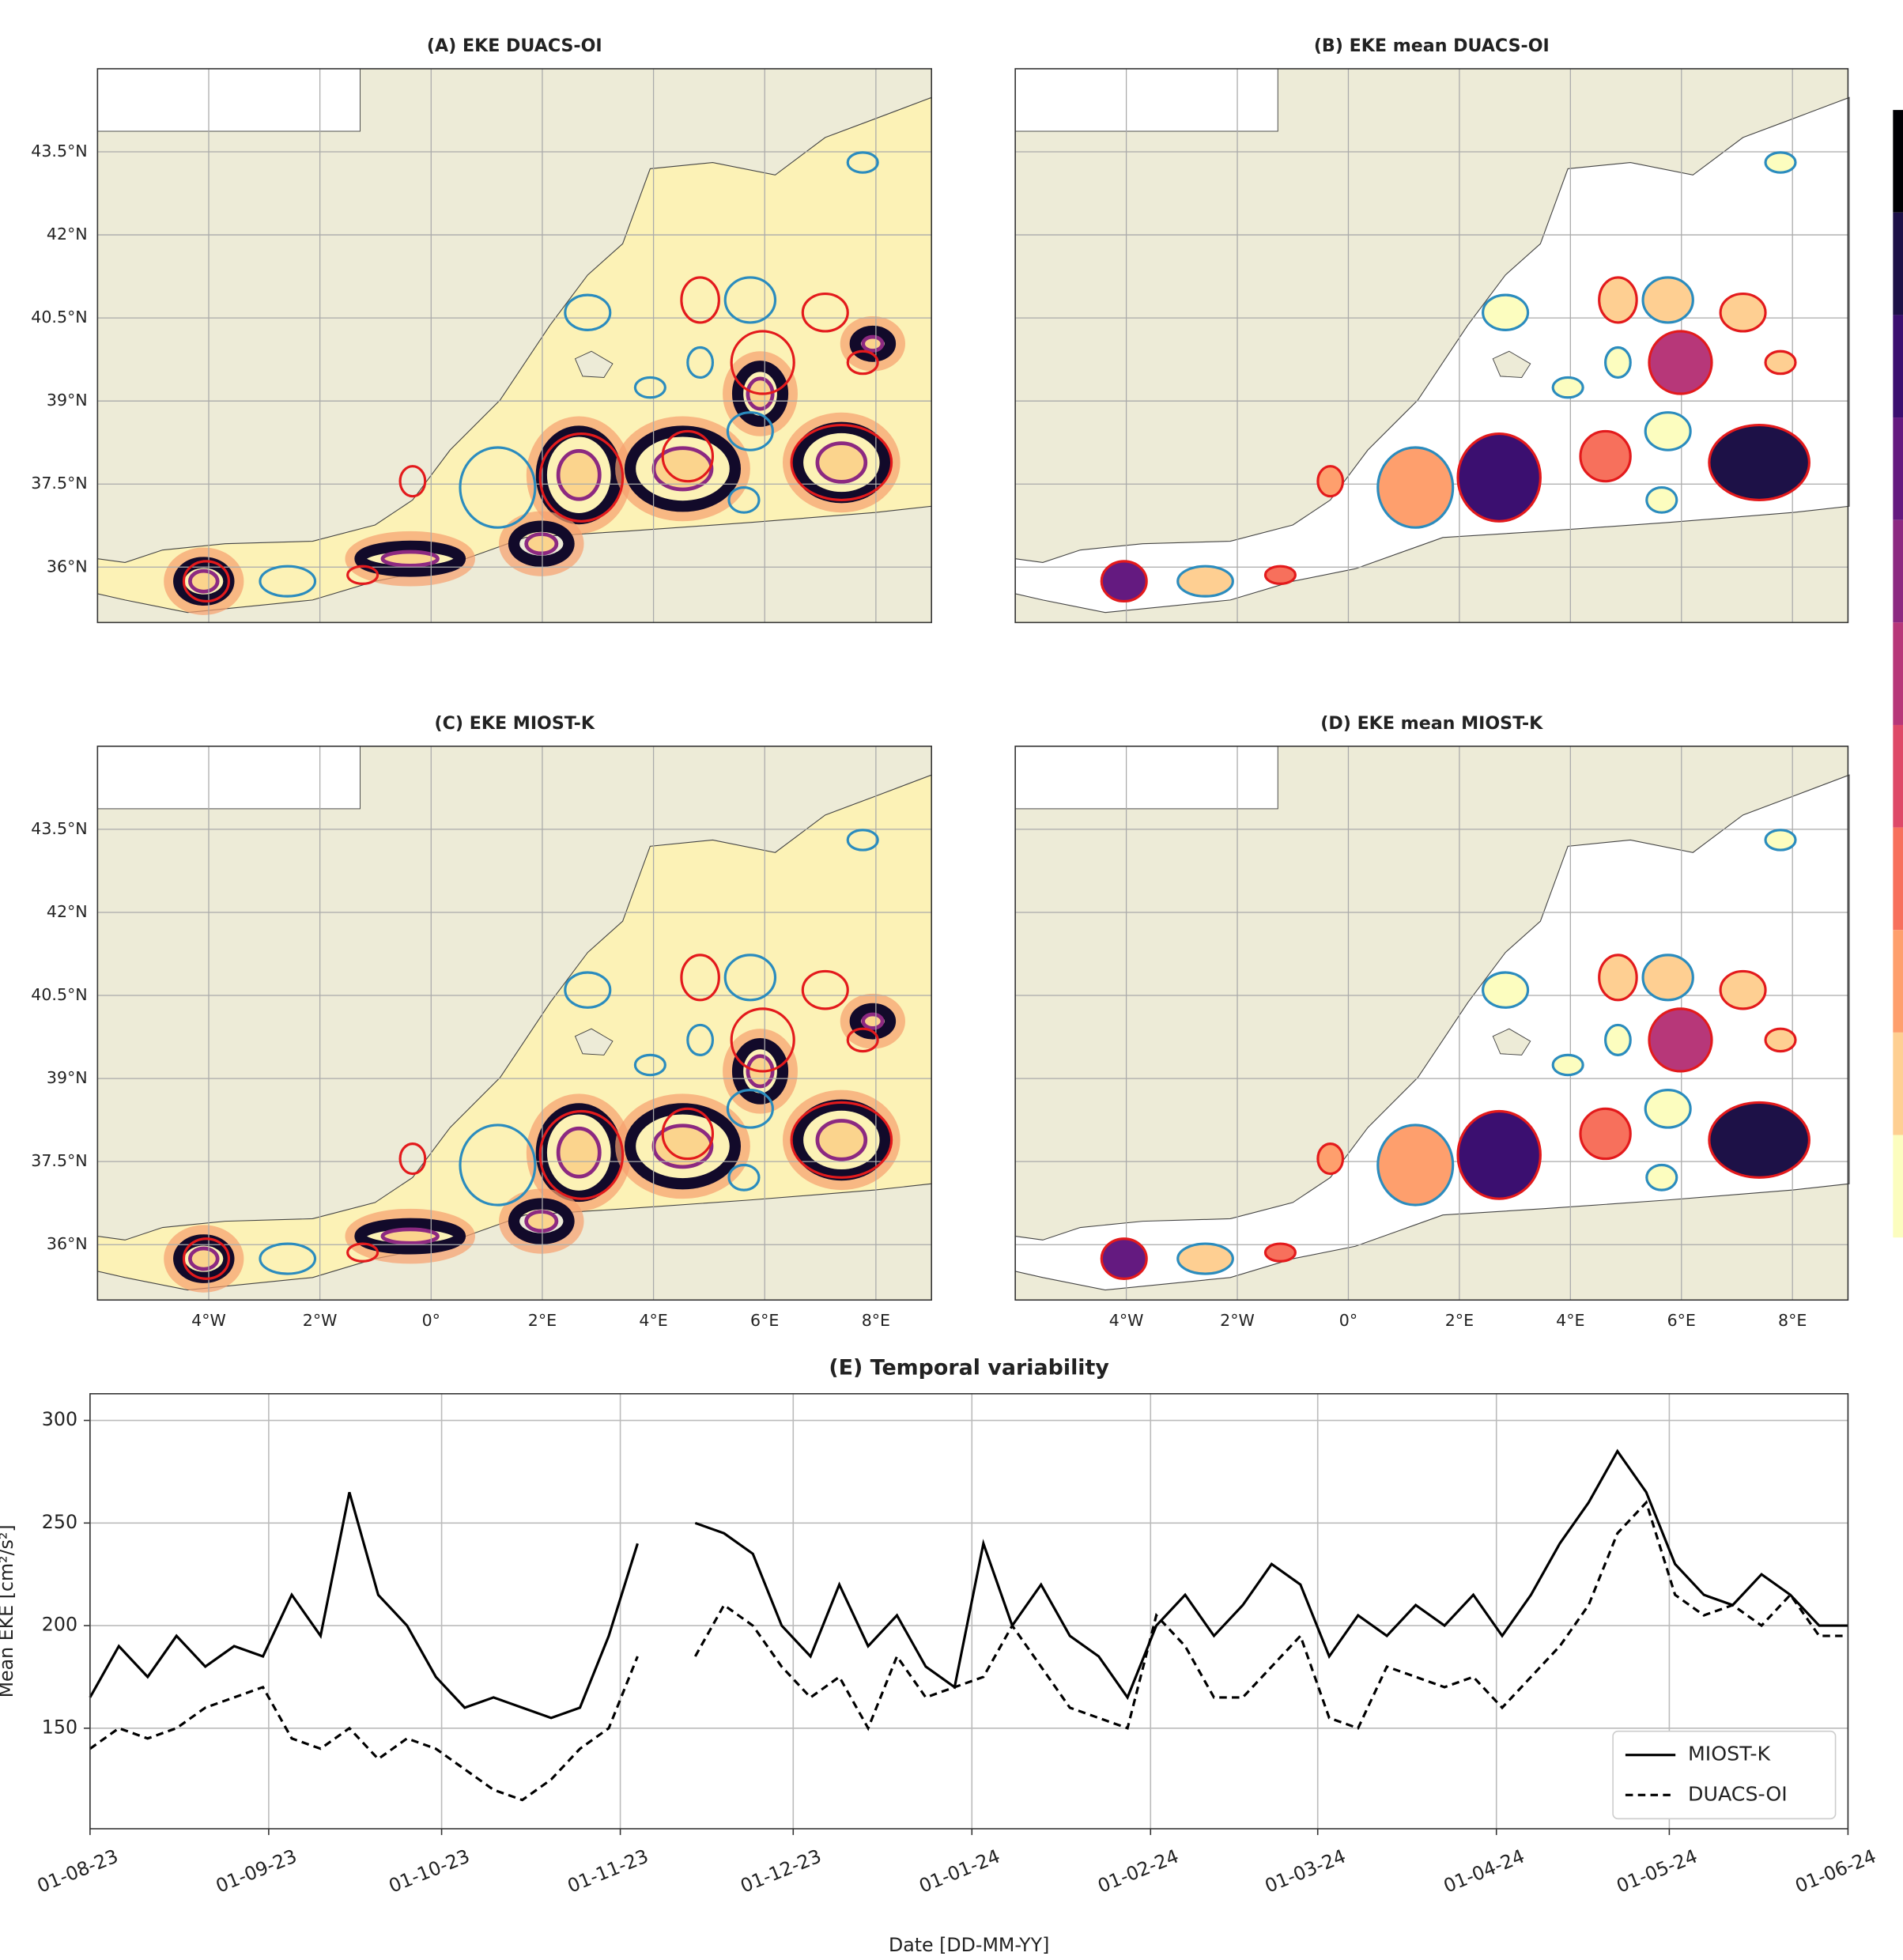 This screenshot has width=1903, height=1960. Describe the element at coordinates (59, 1727) in the screenshot. I see `y-tick-label: 150` at that location.